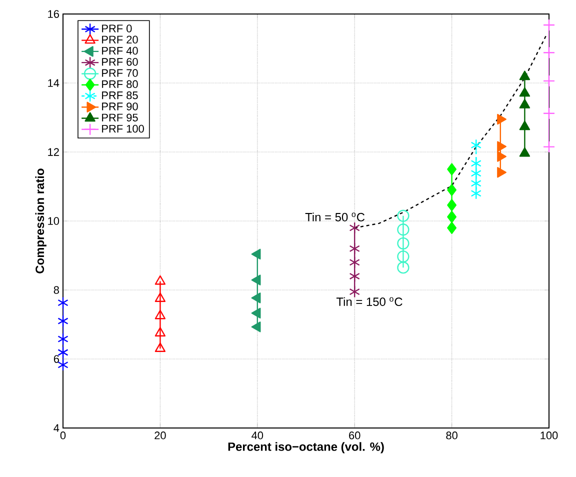 The image size is (576, 477). I want to click on y-tick-label: 14, so click(54, 83).